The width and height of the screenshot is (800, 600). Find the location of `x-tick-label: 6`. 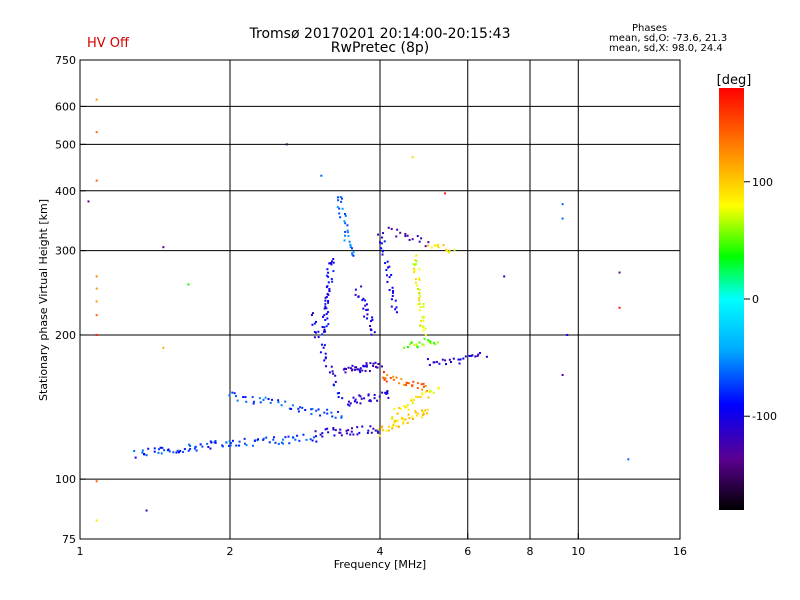

x-tick-label: 6 is located at coordinates (467, 551).